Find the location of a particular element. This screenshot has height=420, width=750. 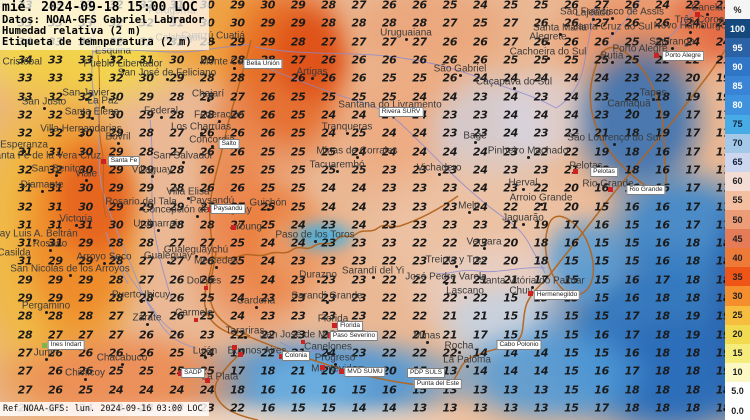

city-label: San Cristóbal is located at coordinates (21, 62).